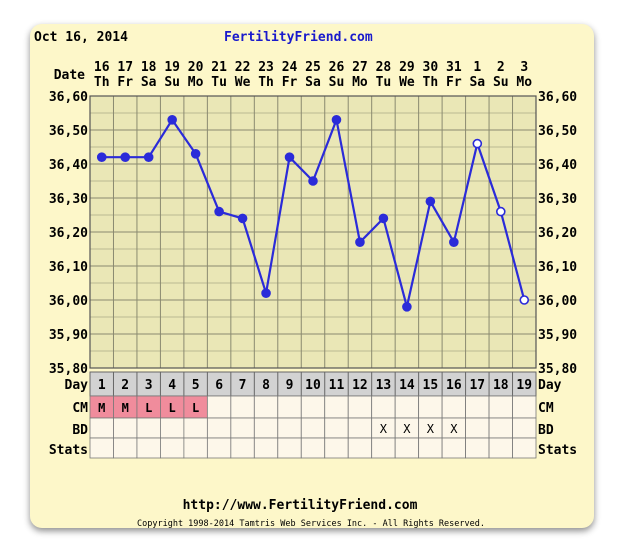 The width and height of the screenshot is (630, 540). I want to click on y-tick-label-left: 36,50, so click(68, 131).